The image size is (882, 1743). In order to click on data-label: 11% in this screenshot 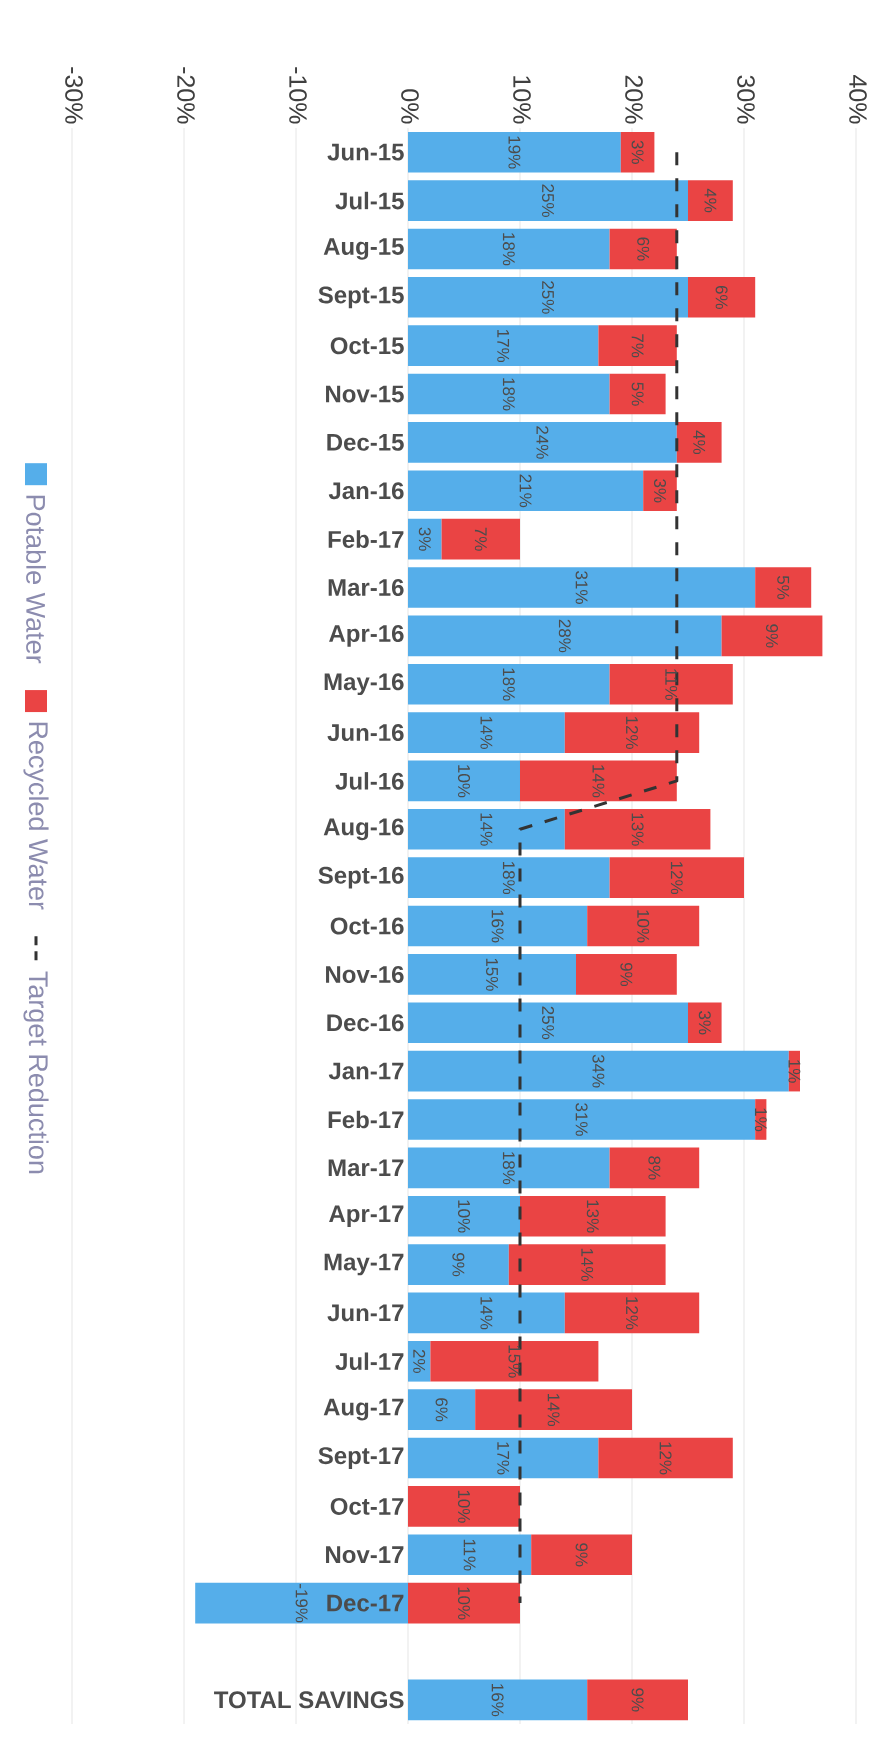, I will do `click(469, 1555)`.